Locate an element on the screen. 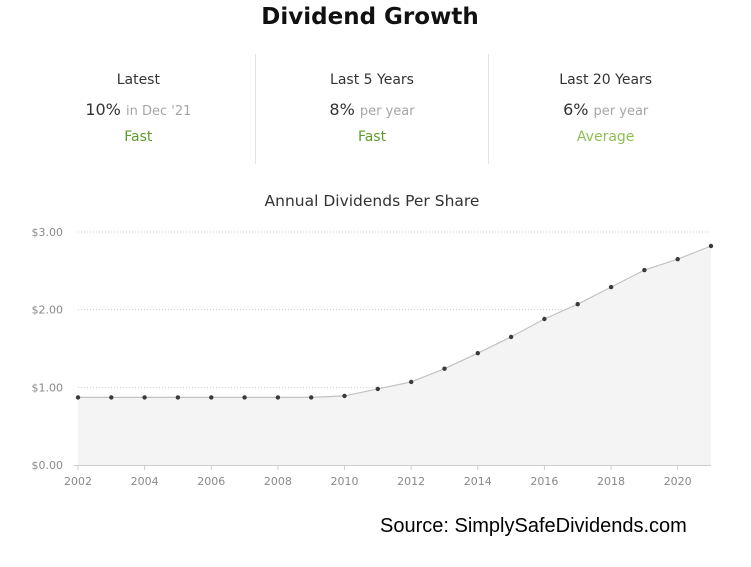 The image size is (751, 567). source-credit: Source: SimplySafeDividends.com is located at coordinates (533, 526).